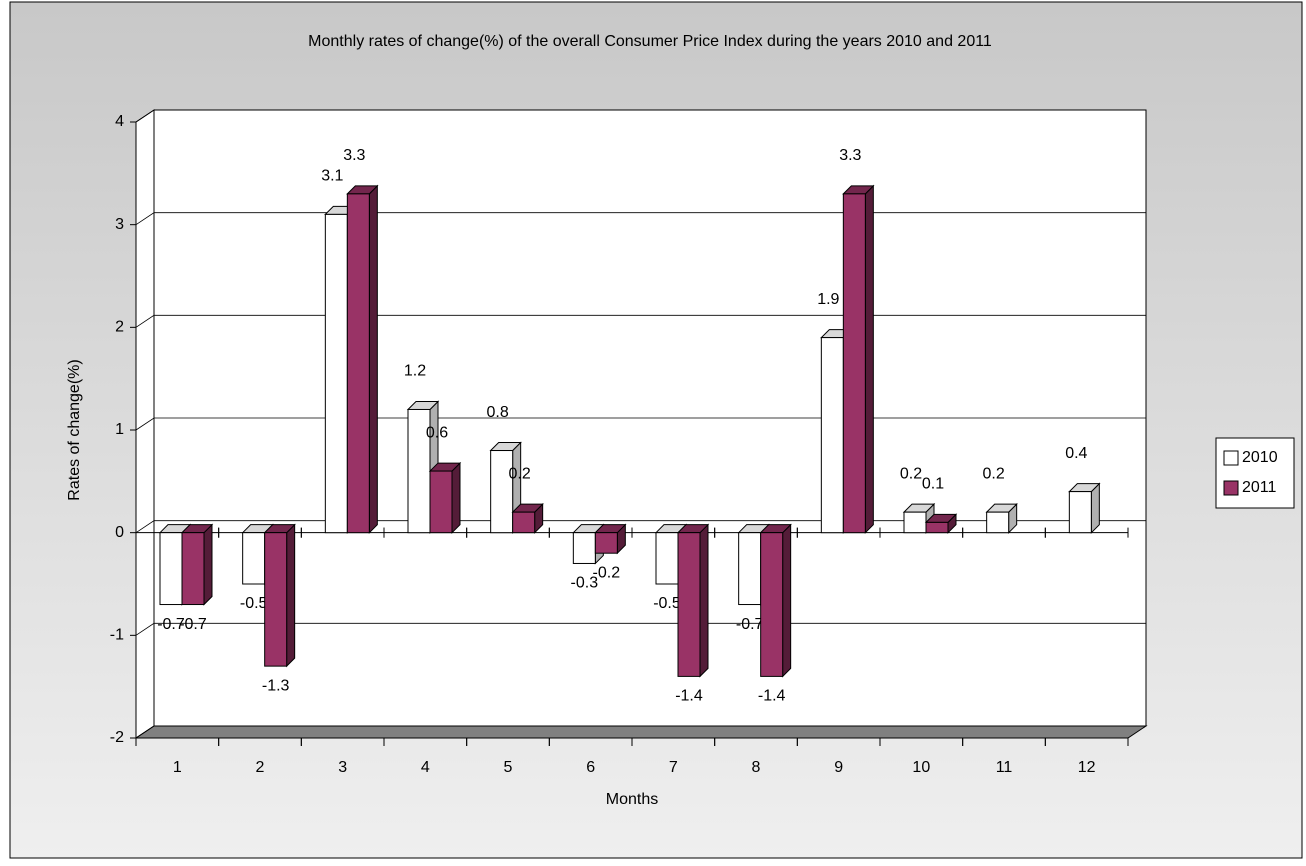 The width and height of the screenshot is (1306, 866). Describe the element at coordinates (673, 767) in the screenshot. I see `x-tick-label: 7` at that location.